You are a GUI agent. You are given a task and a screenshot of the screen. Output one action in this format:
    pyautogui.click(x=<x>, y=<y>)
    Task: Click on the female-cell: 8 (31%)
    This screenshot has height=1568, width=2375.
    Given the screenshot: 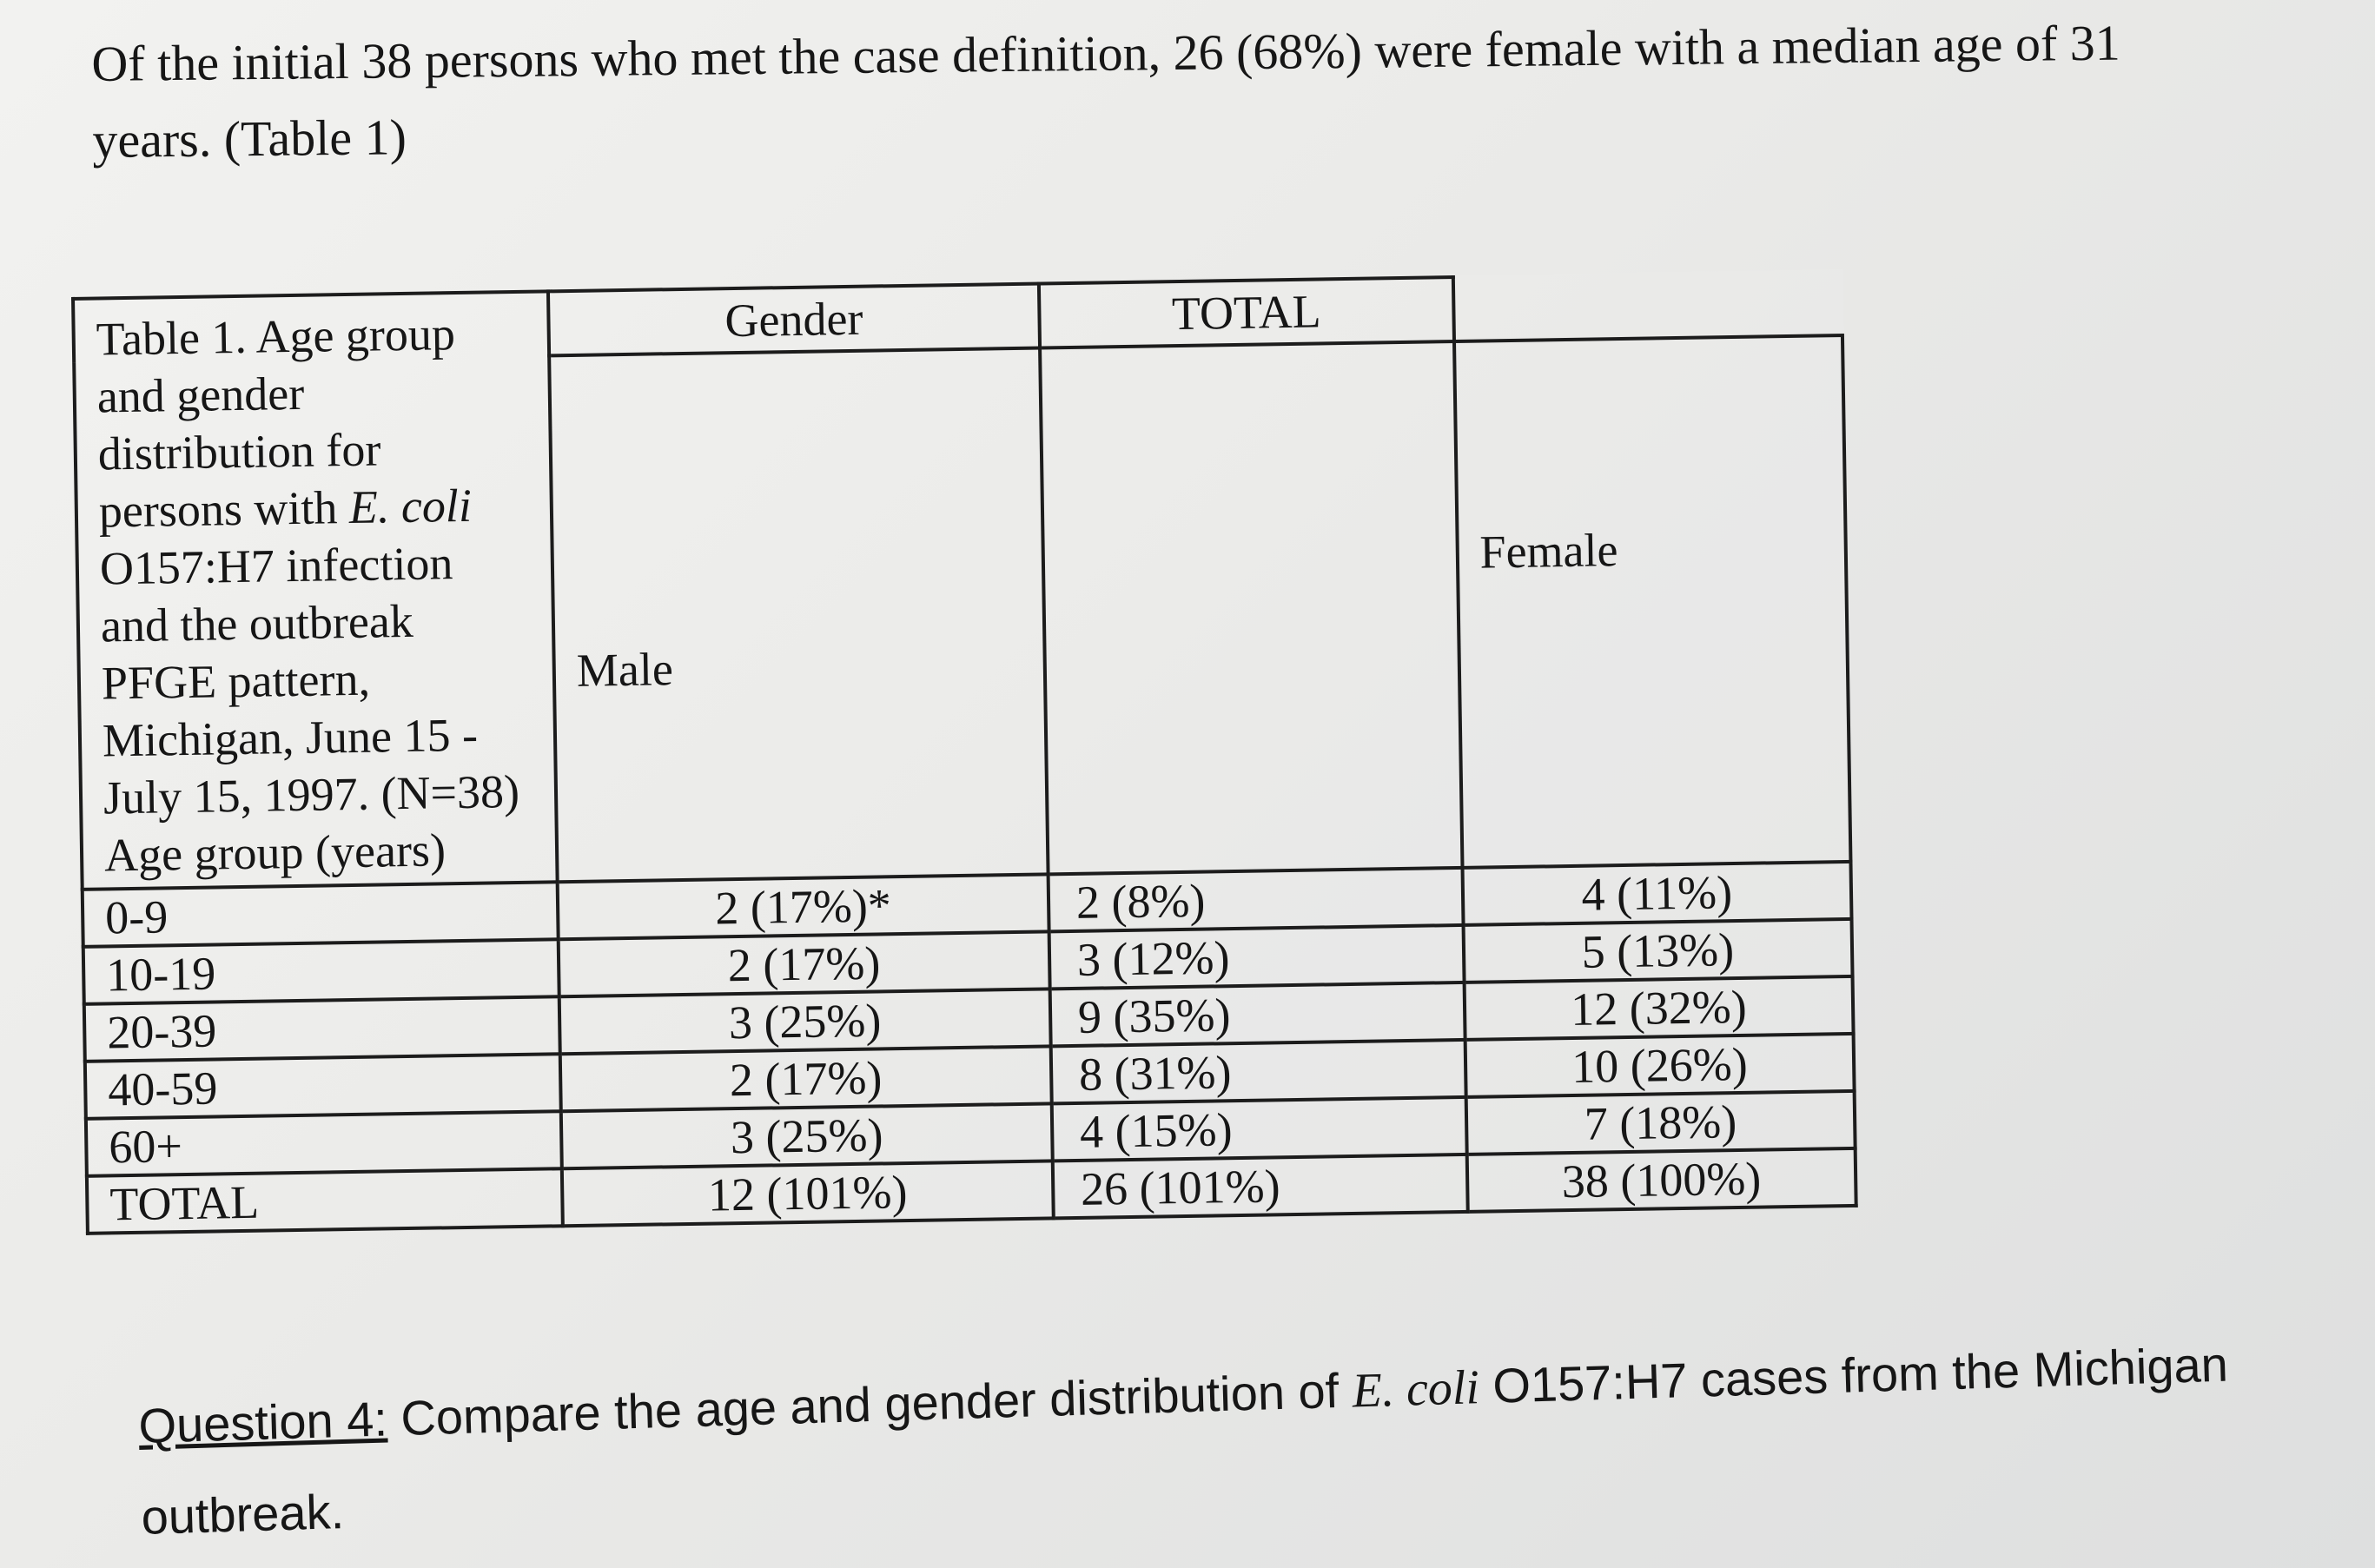 What is the action you would take?
    pyautogui.click(x=1258, y=1071)
    